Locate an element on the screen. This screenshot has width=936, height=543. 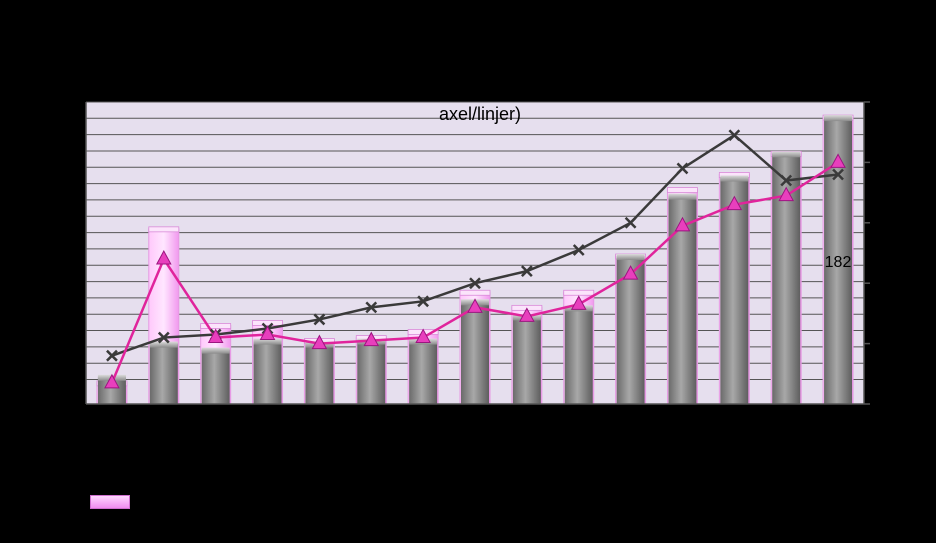
data-label-182: 182 is located at coordinates (838, 262).